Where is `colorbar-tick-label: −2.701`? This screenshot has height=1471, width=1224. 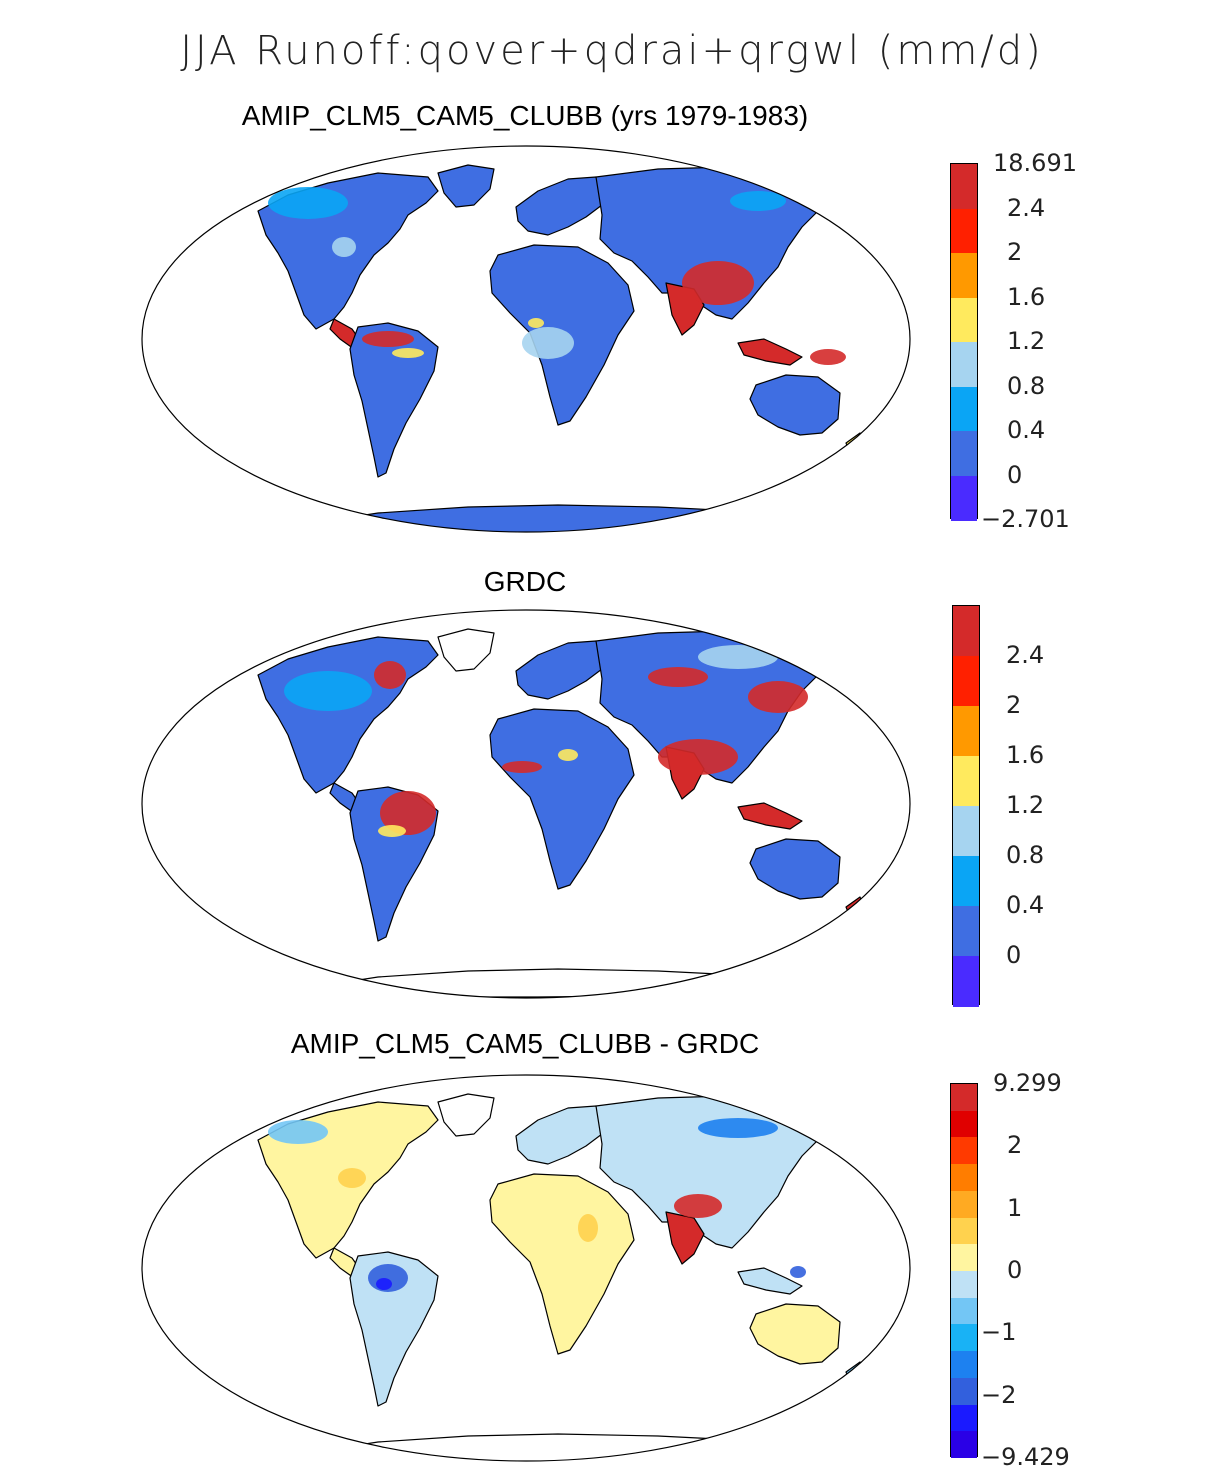 colorbar-tick-label: −2.701 is located at coordinates (1025, 519).